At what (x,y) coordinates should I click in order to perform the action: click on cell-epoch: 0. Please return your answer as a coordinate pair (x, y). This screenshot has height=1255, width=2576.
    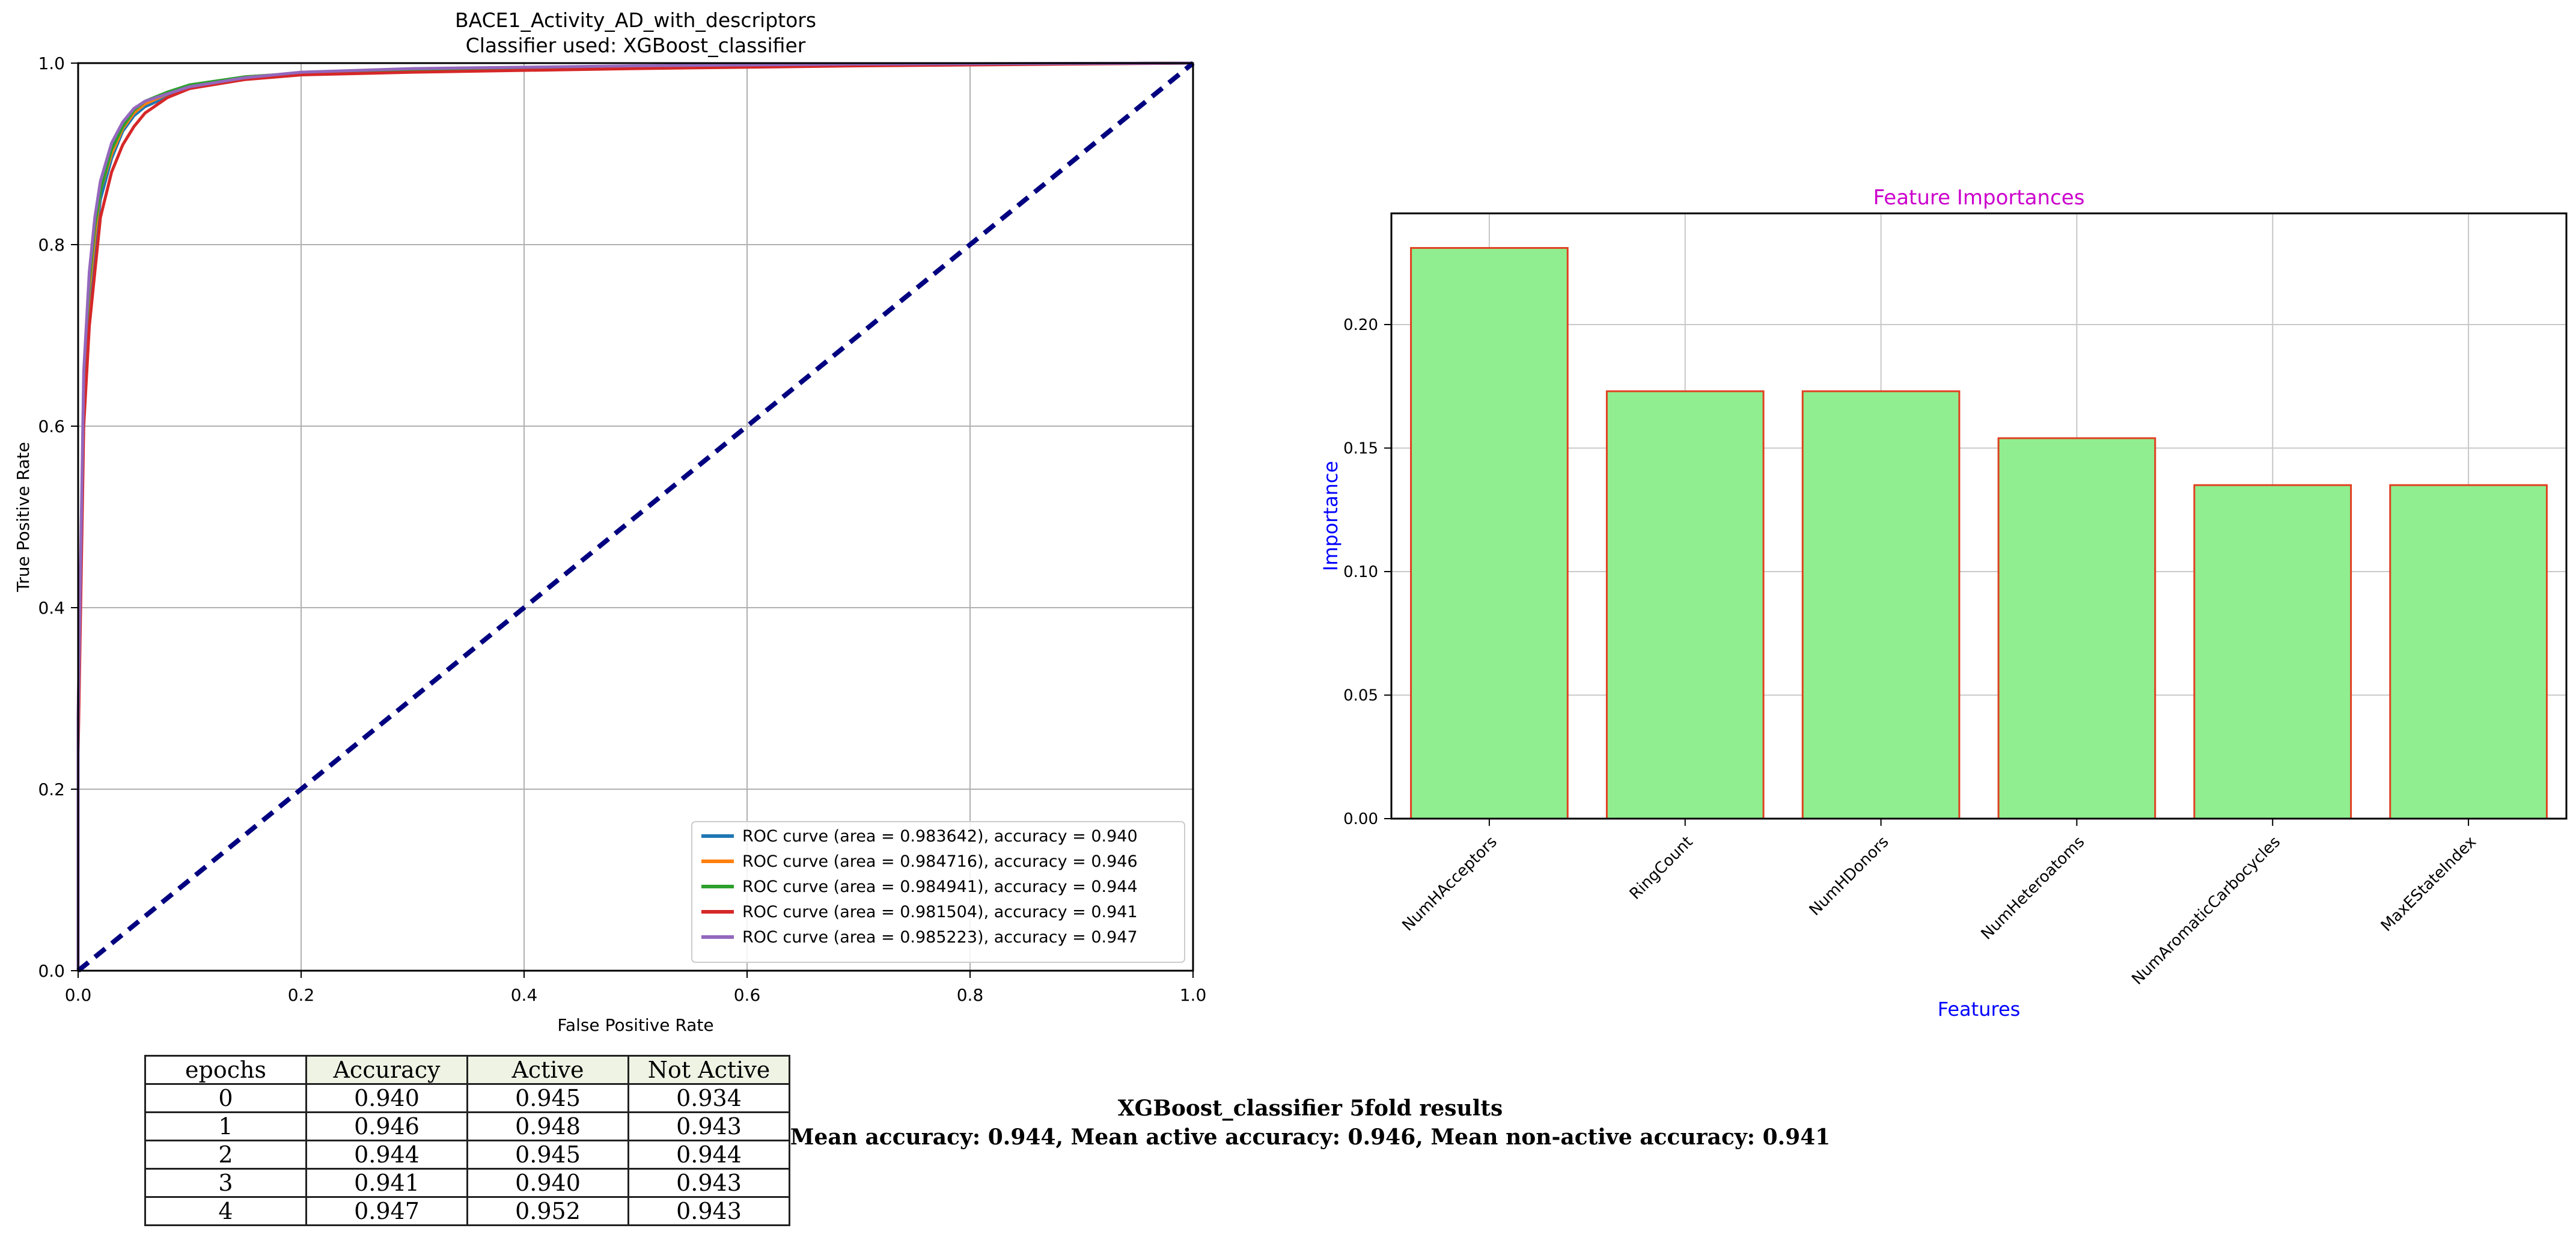
    Looking at the image, I should click on (225, 1098).